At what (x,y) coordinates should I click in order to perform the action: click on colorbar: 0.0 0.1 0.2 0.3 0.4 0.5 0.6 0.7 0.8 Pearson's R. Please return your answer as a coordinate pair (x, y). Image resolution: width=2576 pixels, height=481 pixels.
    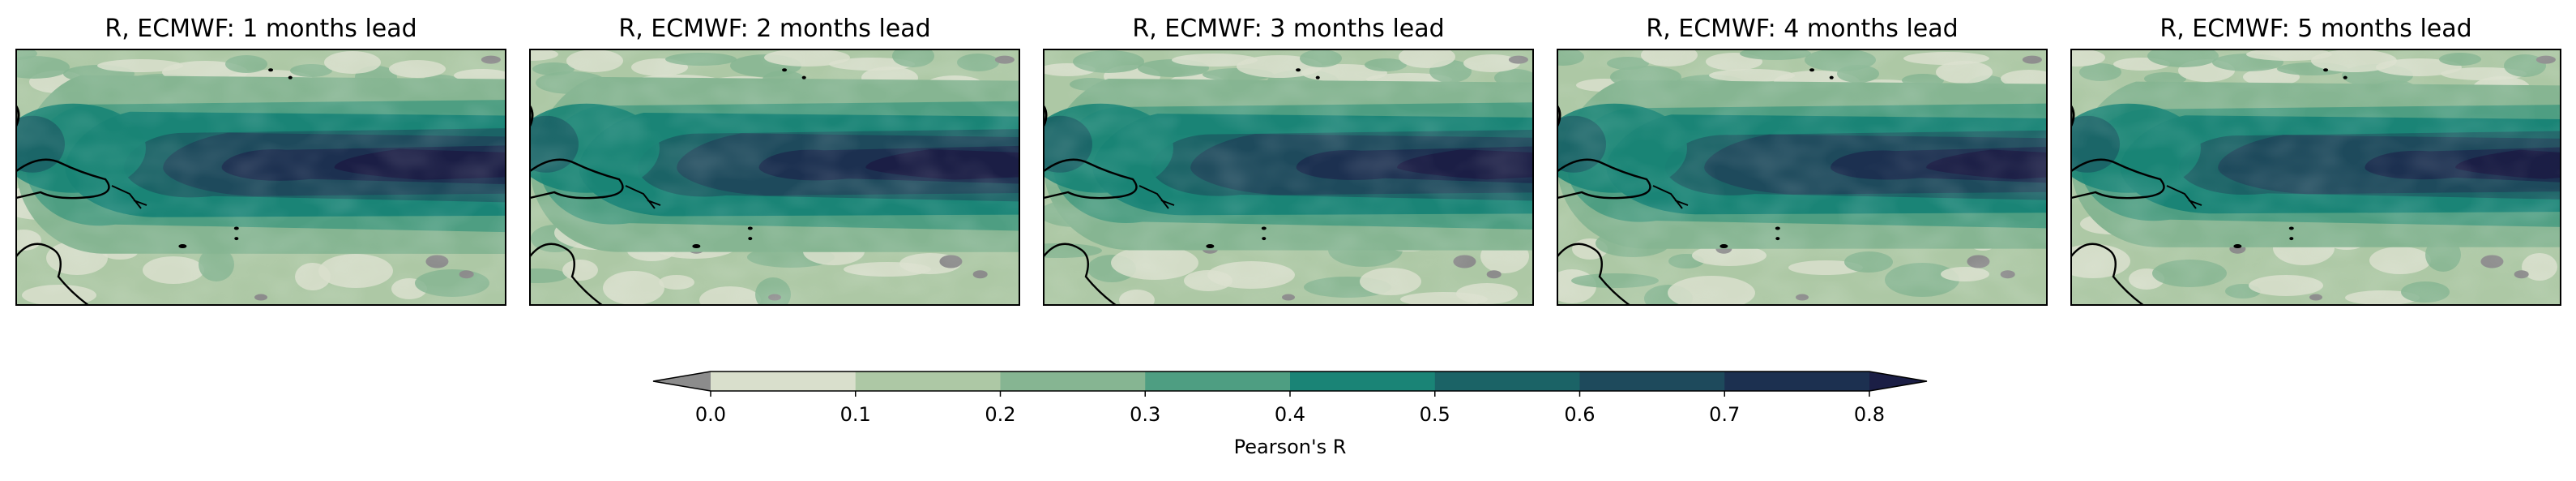
    Looking at the image, I should click on (1290, 414).